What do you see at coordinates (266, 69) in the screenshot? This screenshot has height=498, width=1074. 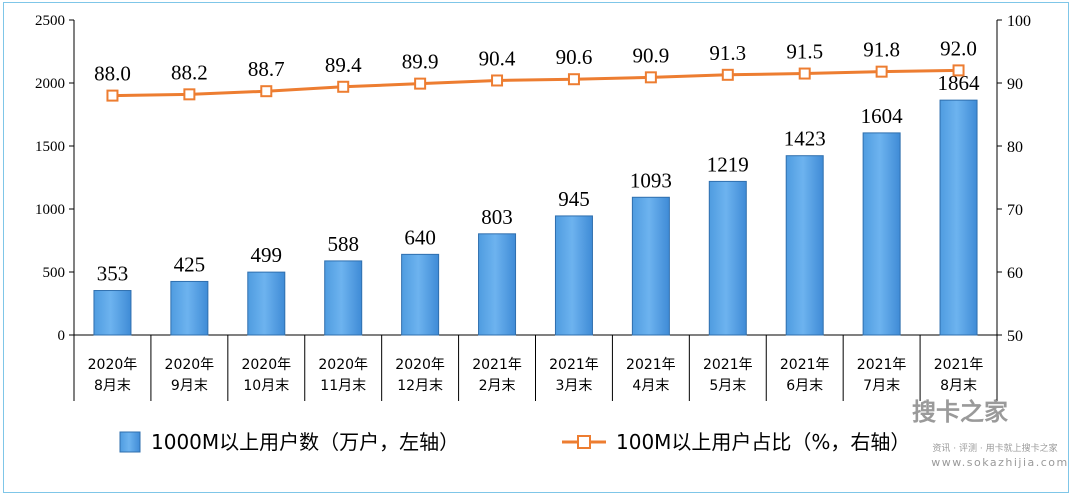 I see `line-data-label: 88.7` at bounding box center [266, 69].